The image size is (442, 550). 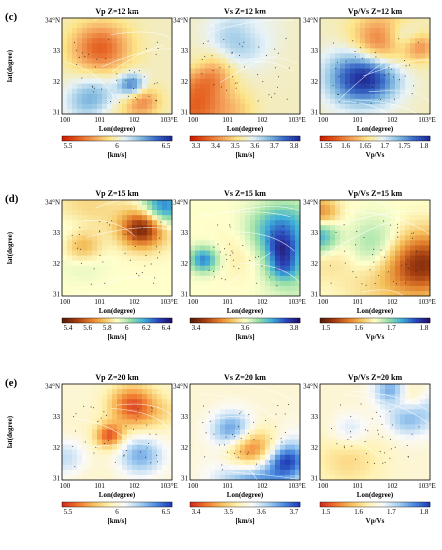 What do you see at coordinates (11, 383) in the screenshot?
I see `panel-label: (e)` at bounding box center [11, 383].